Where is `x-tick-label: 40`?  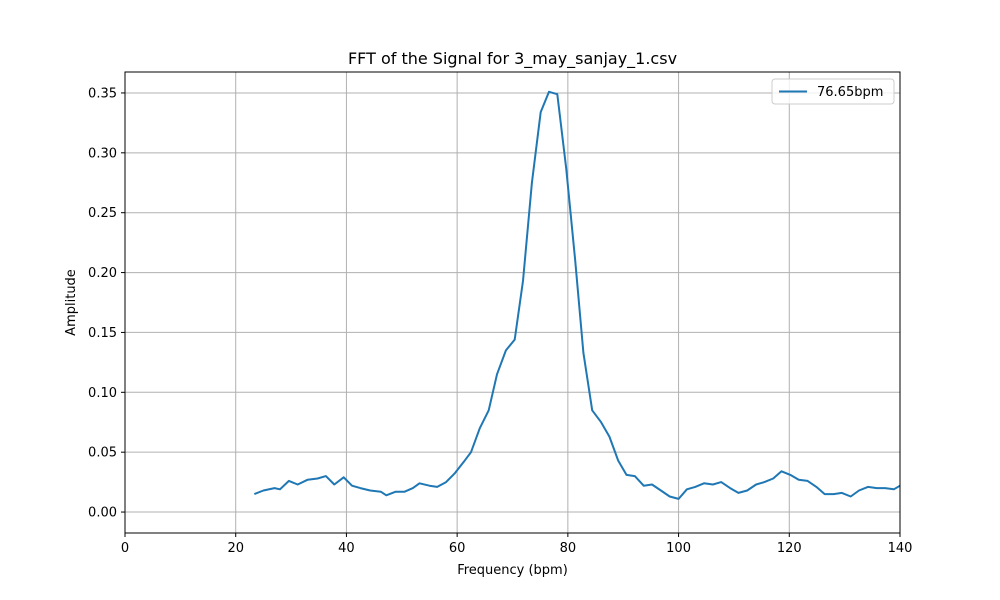
x-tick-label: 40 is located at coordinates (346, 548).